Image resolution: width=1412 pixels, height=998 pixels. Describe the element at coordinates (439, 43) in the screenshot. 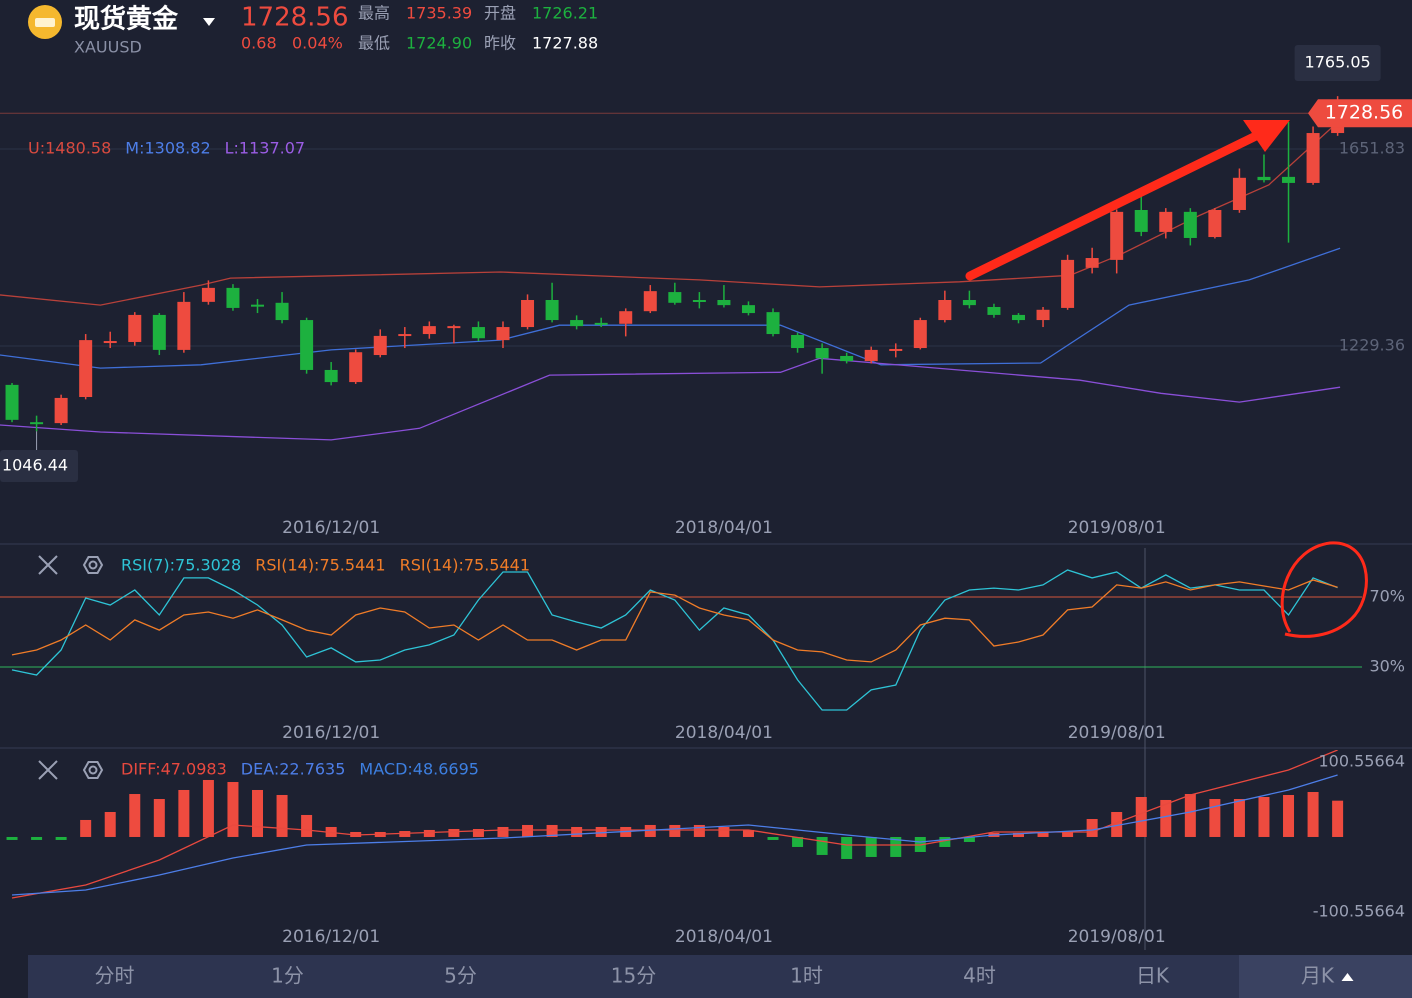

I see `stat-value: 1724.90` at that location.